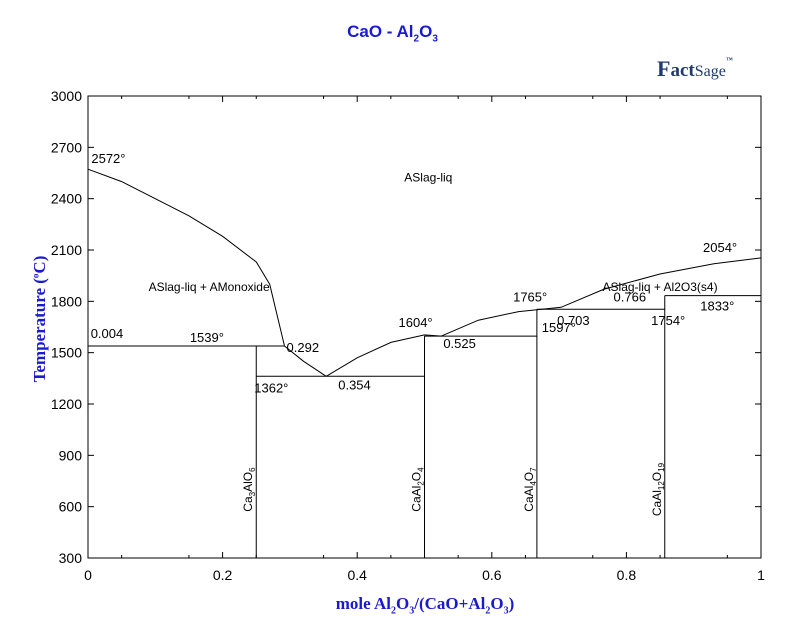 The image size is (785, 619). Describe the element at coordinates (66, 301) in the screenshot. I see `y-tick-label: 1800` at that location.